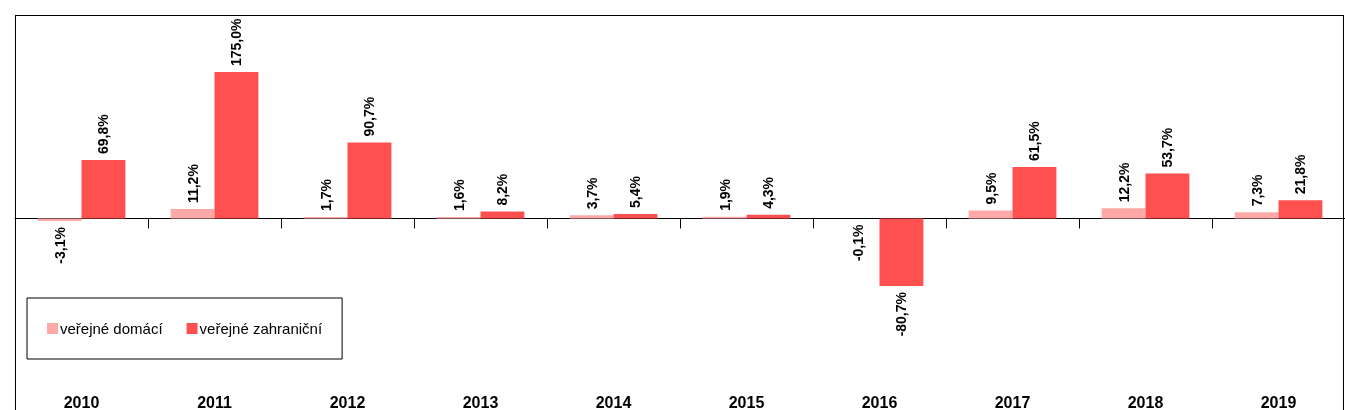 The width and height of the screenshot is (1345, 410). What do you see at coordinates (236, 41) in the screenshot?
I see `data-label: 175,0%` at bounding box center [236, 41].